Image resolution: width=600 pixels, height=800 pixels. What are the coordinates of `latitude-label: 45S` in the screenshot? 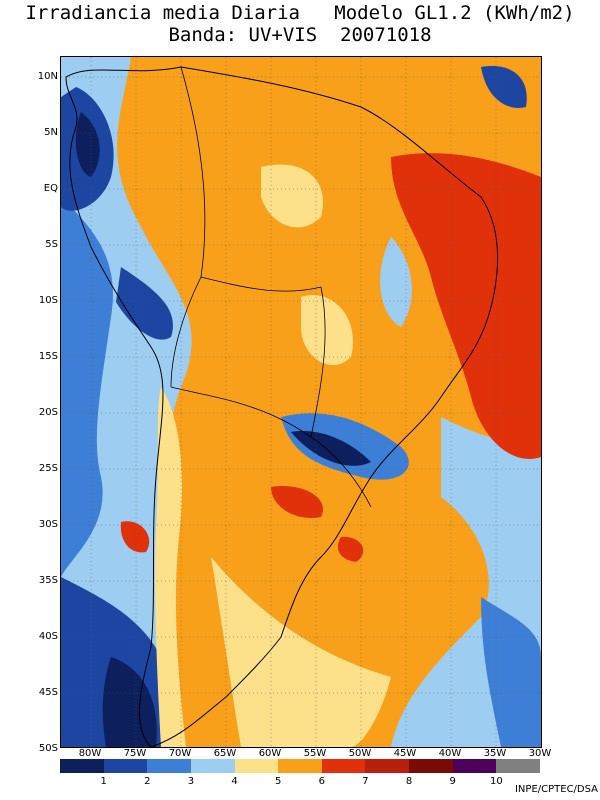 It's located at (48, 692).